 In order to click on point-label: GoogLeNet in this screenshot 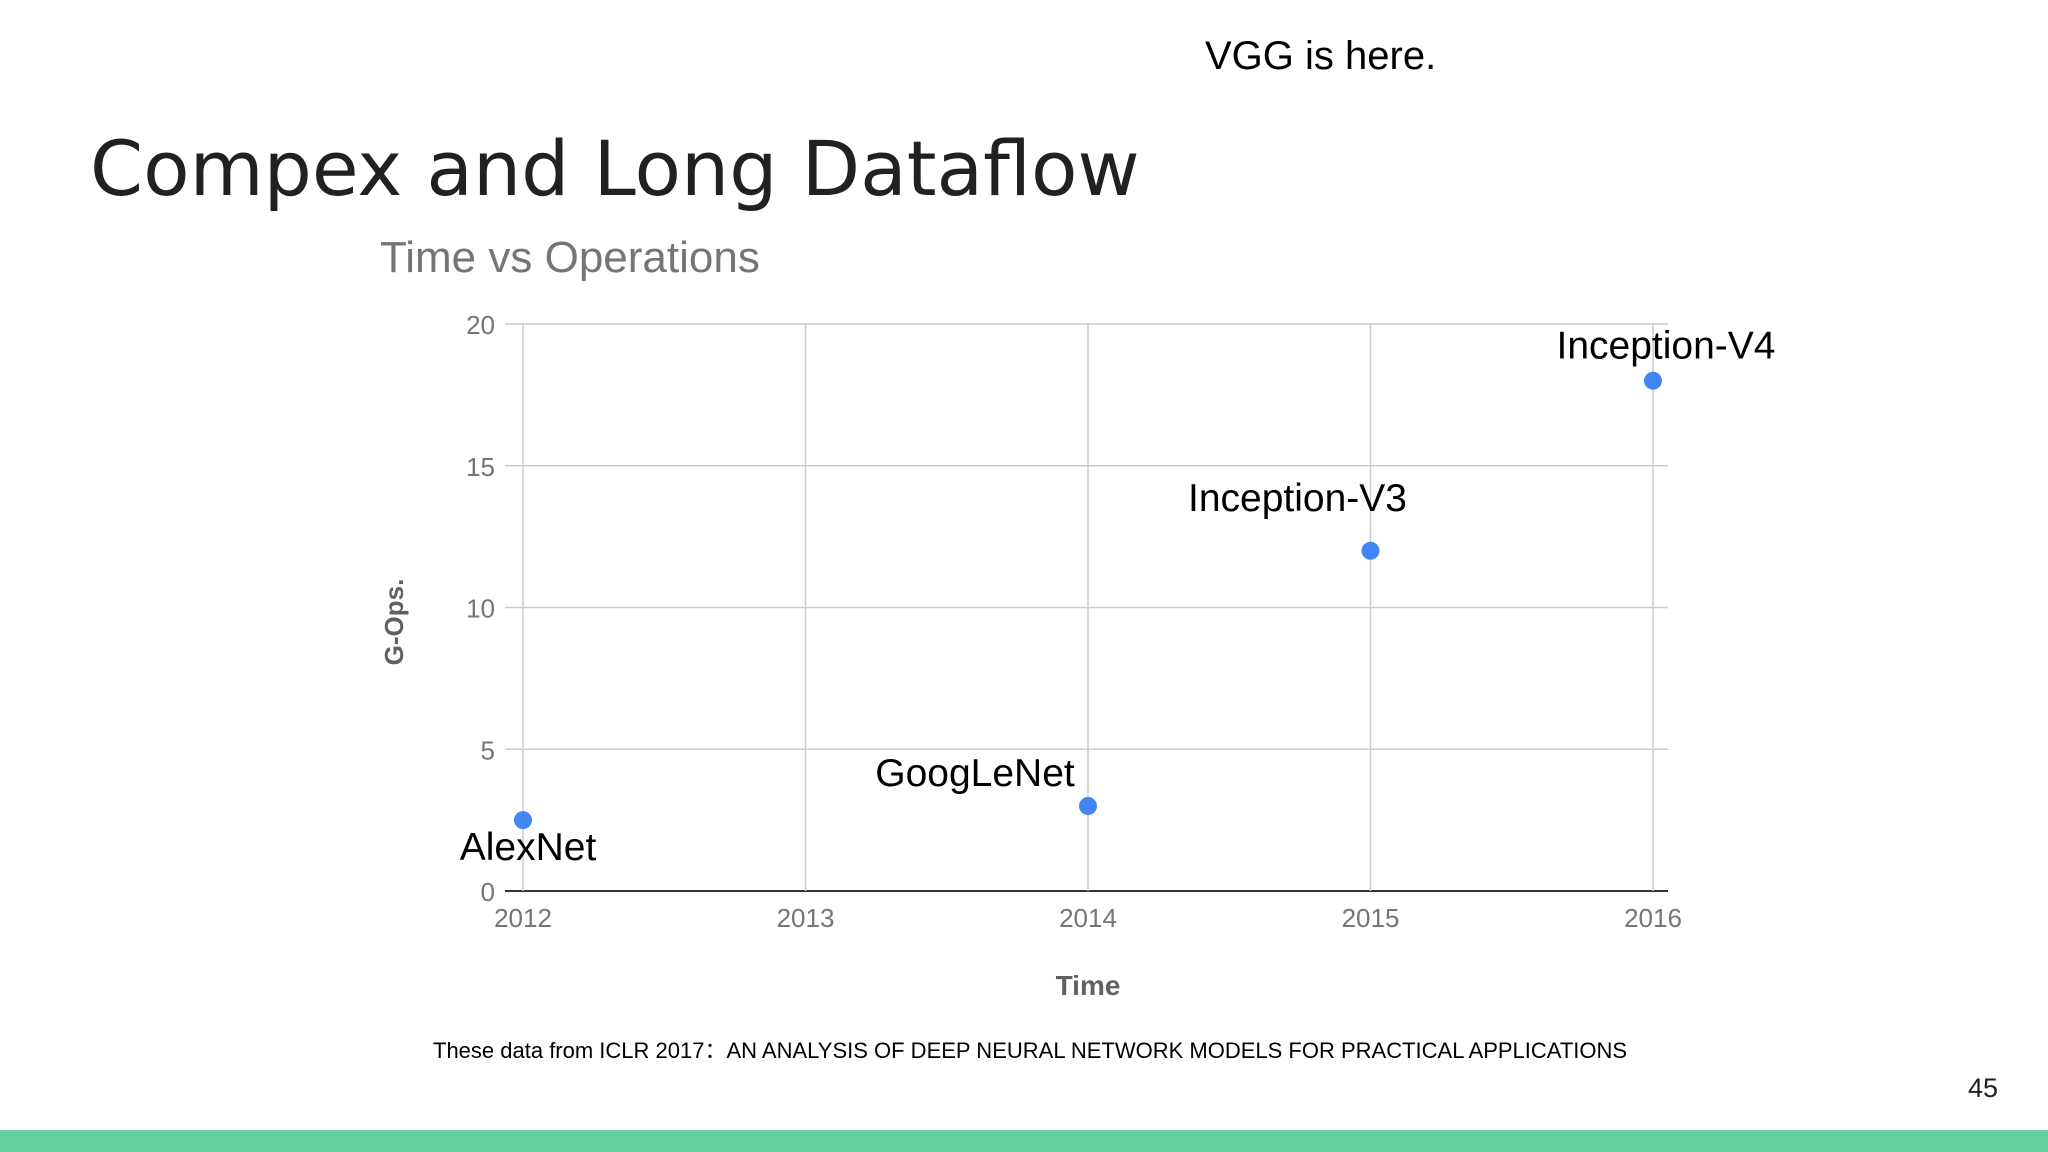, I will do `click(975, 773)`.